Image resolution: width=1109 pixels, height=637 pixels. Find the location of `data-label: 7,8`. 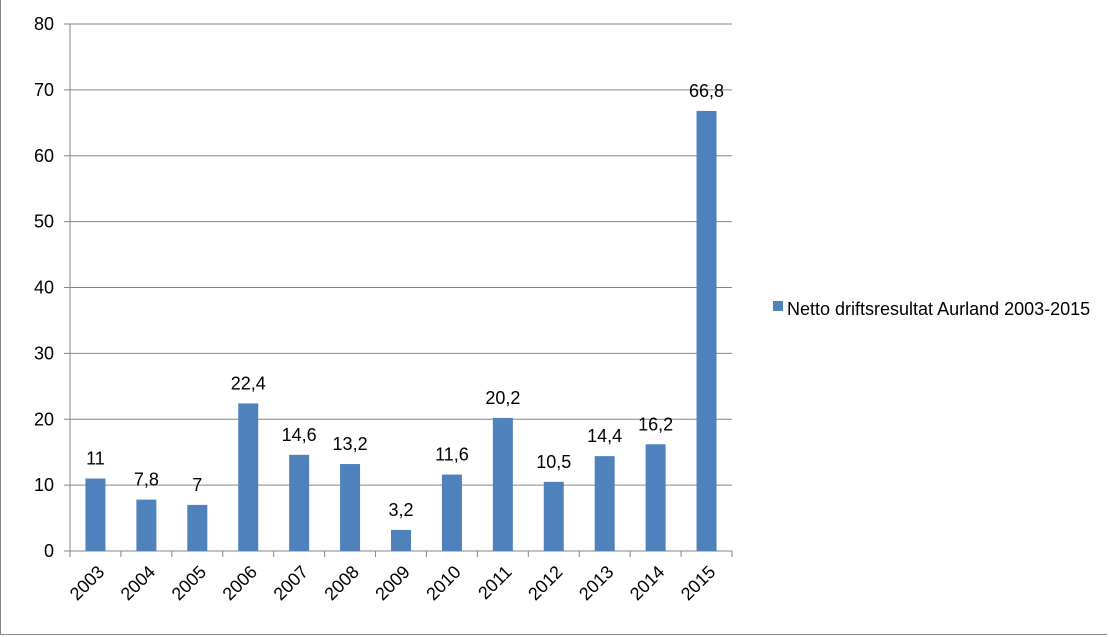

data-label: 7,8 is located at coordinates (146, 480).